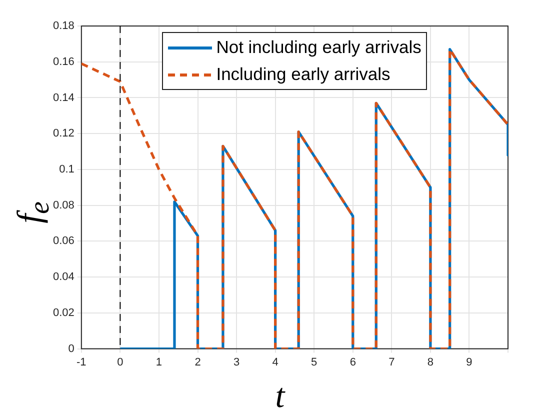 Image resolution: width=560 pixels, height=420 pixels. What do you see at coordinates (159, 362) in the screenshot?
I see `x-tick-label: 1` at bounding box center [159, 362].